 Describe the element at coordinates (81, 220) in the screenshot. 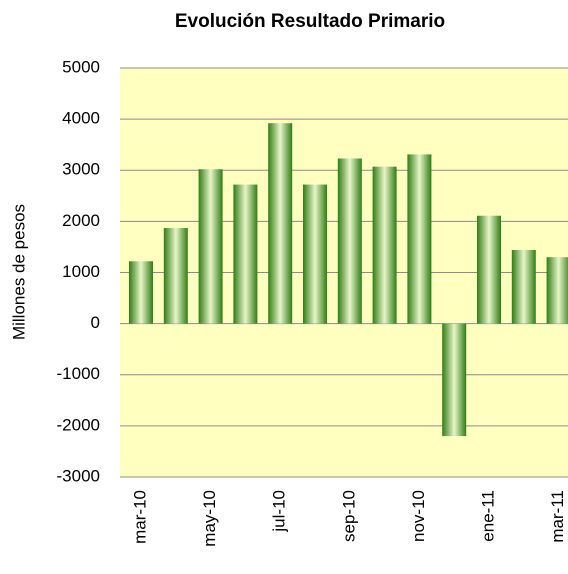

I see `y-tick-label: 2000` at that location.